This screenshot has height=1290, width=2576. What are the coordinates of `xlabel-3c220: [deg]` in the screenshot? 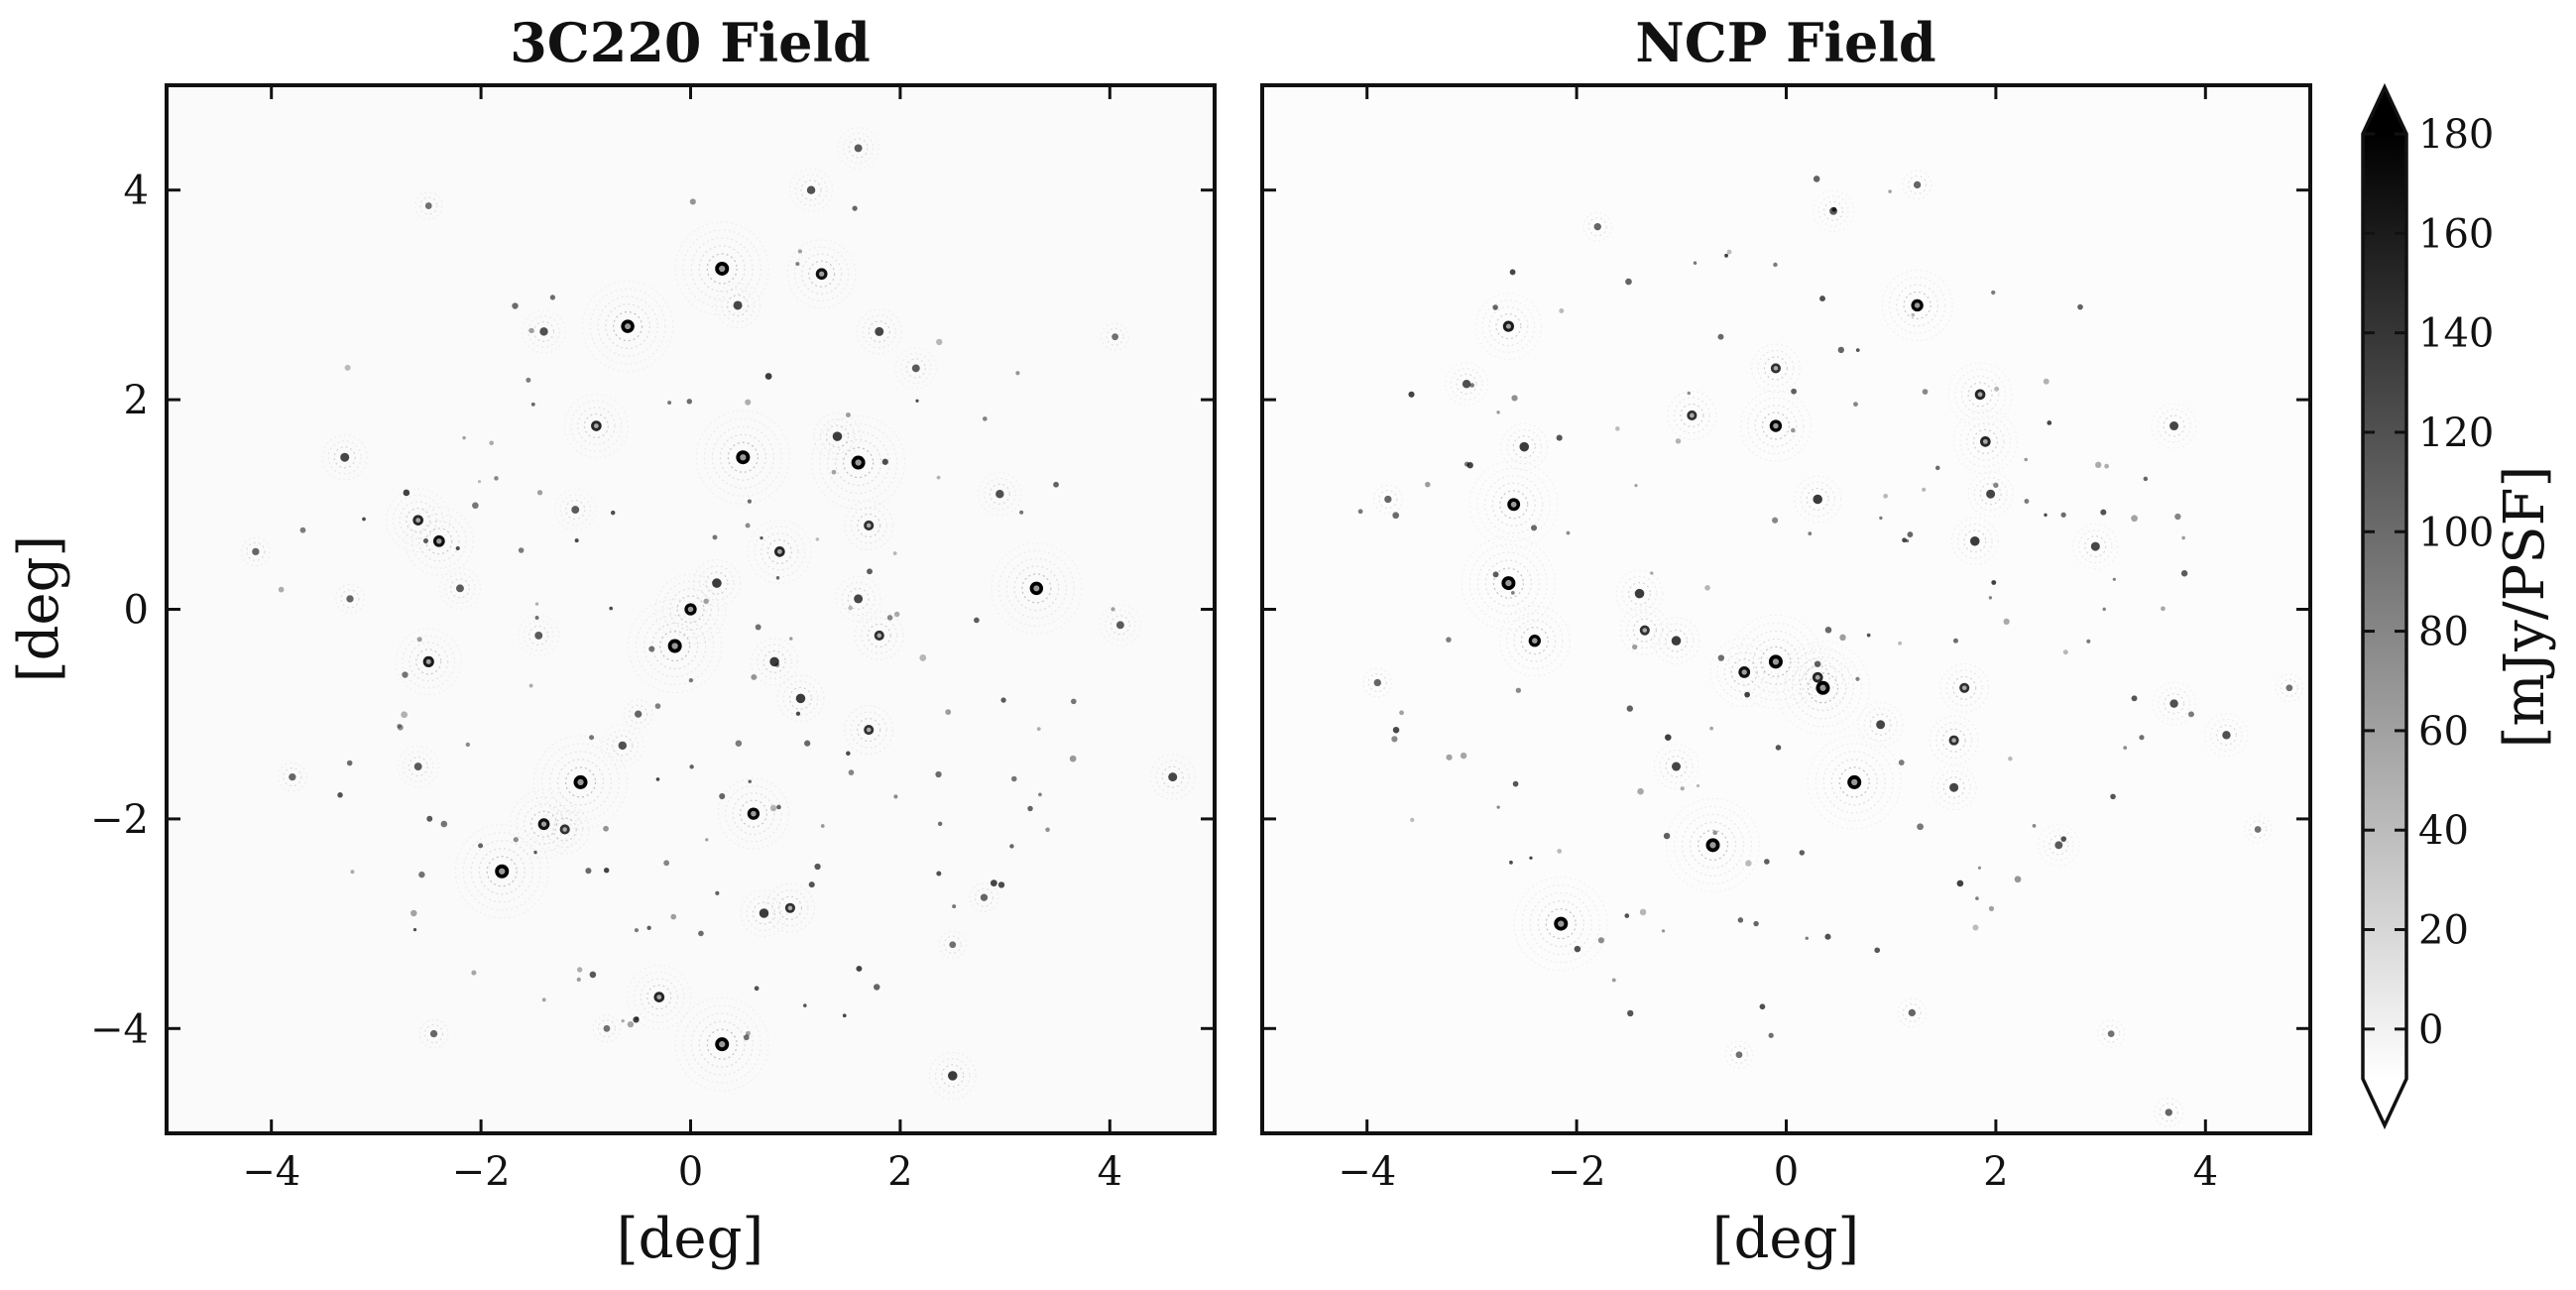 It's located at (690, 1239).